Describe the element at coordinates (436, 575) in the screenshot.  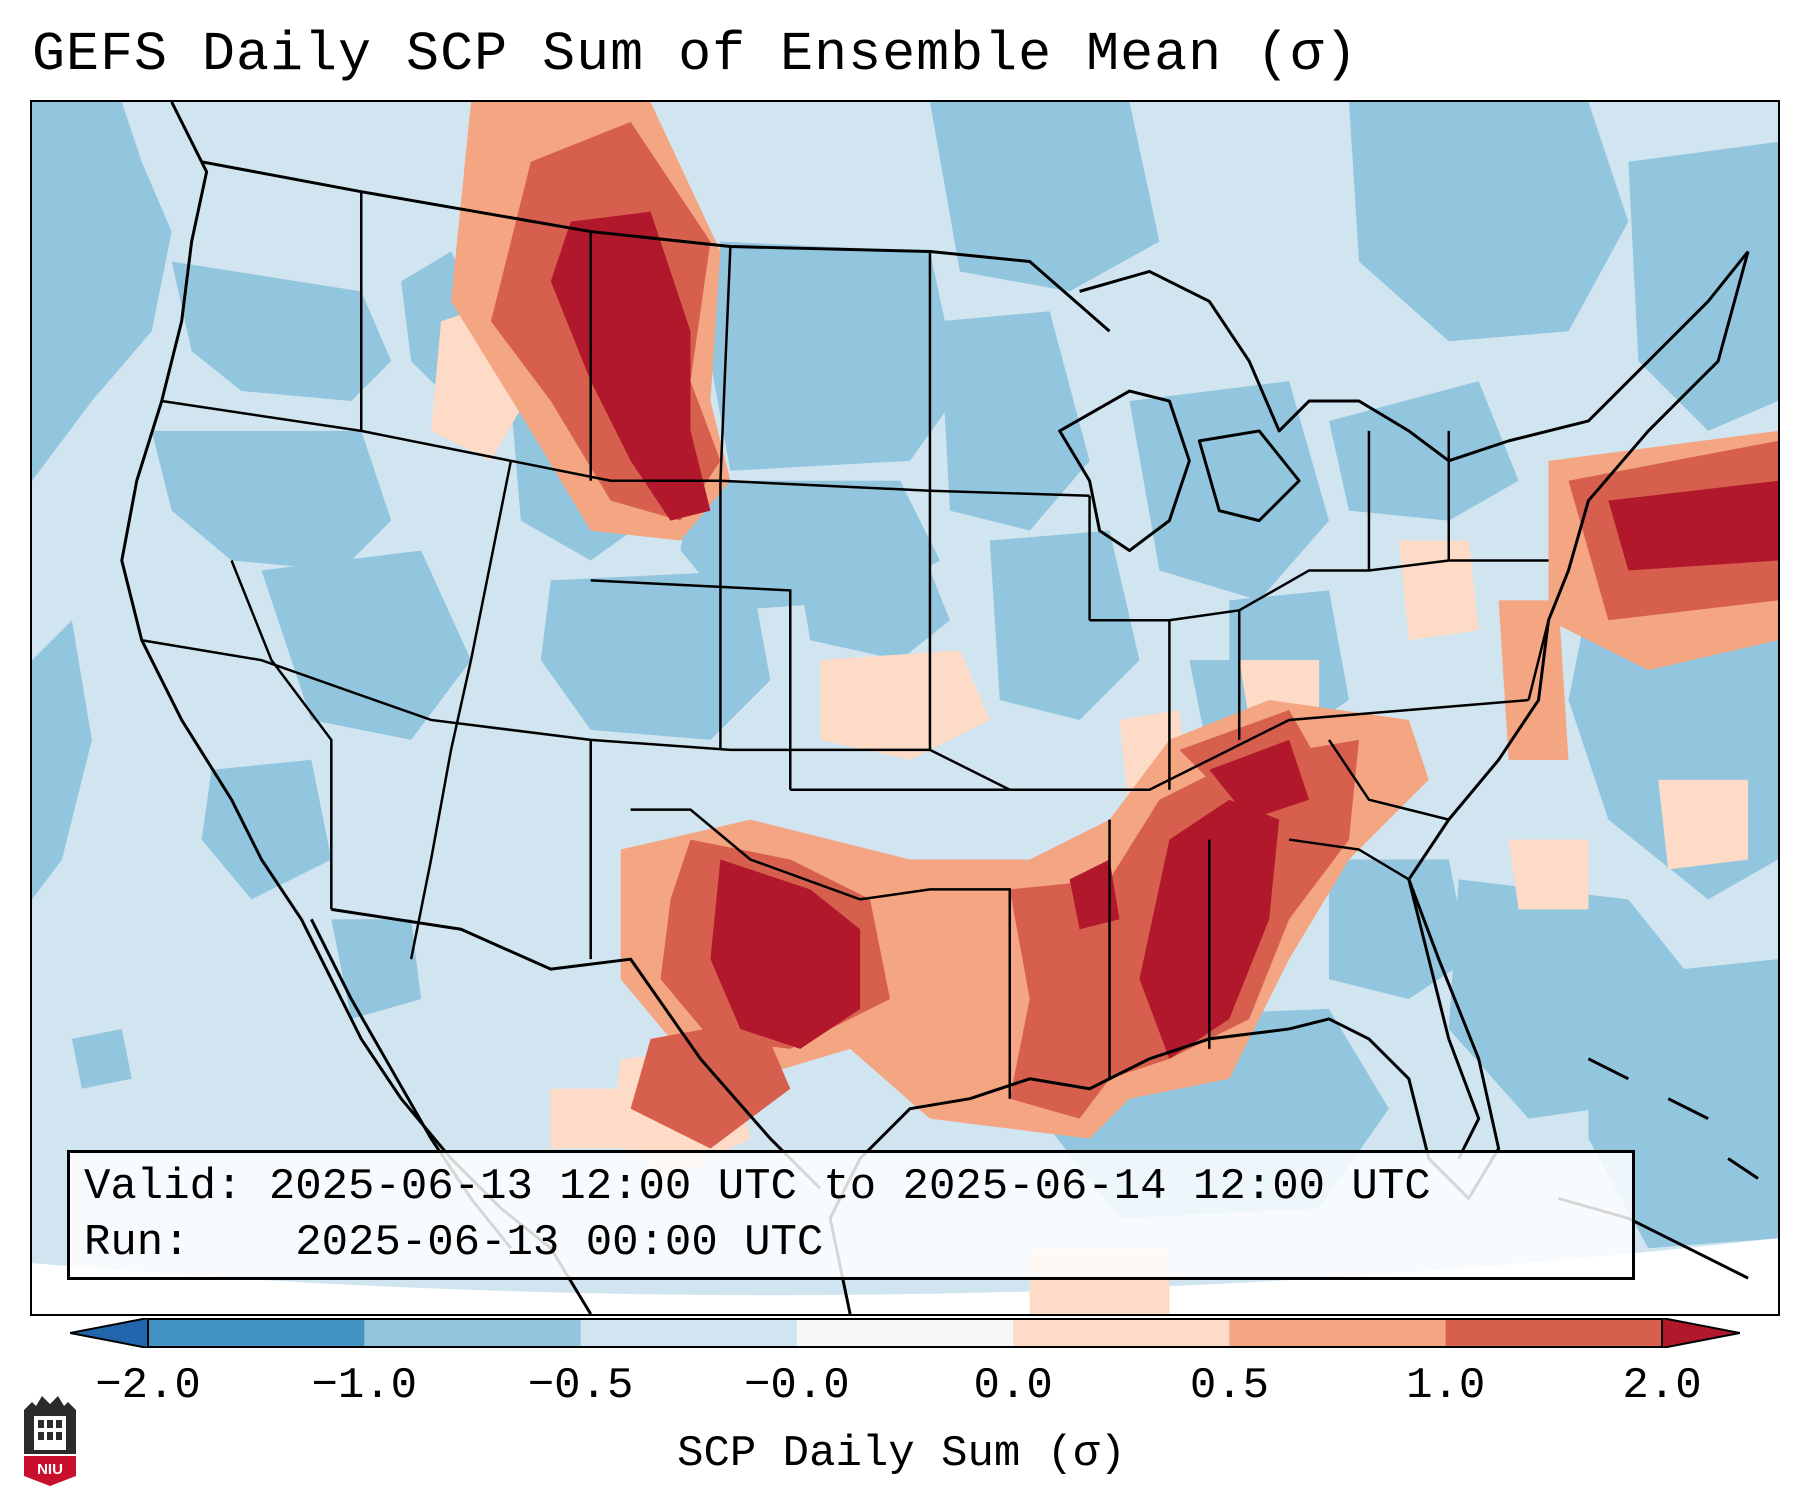
I see `state-line-b` at that location.